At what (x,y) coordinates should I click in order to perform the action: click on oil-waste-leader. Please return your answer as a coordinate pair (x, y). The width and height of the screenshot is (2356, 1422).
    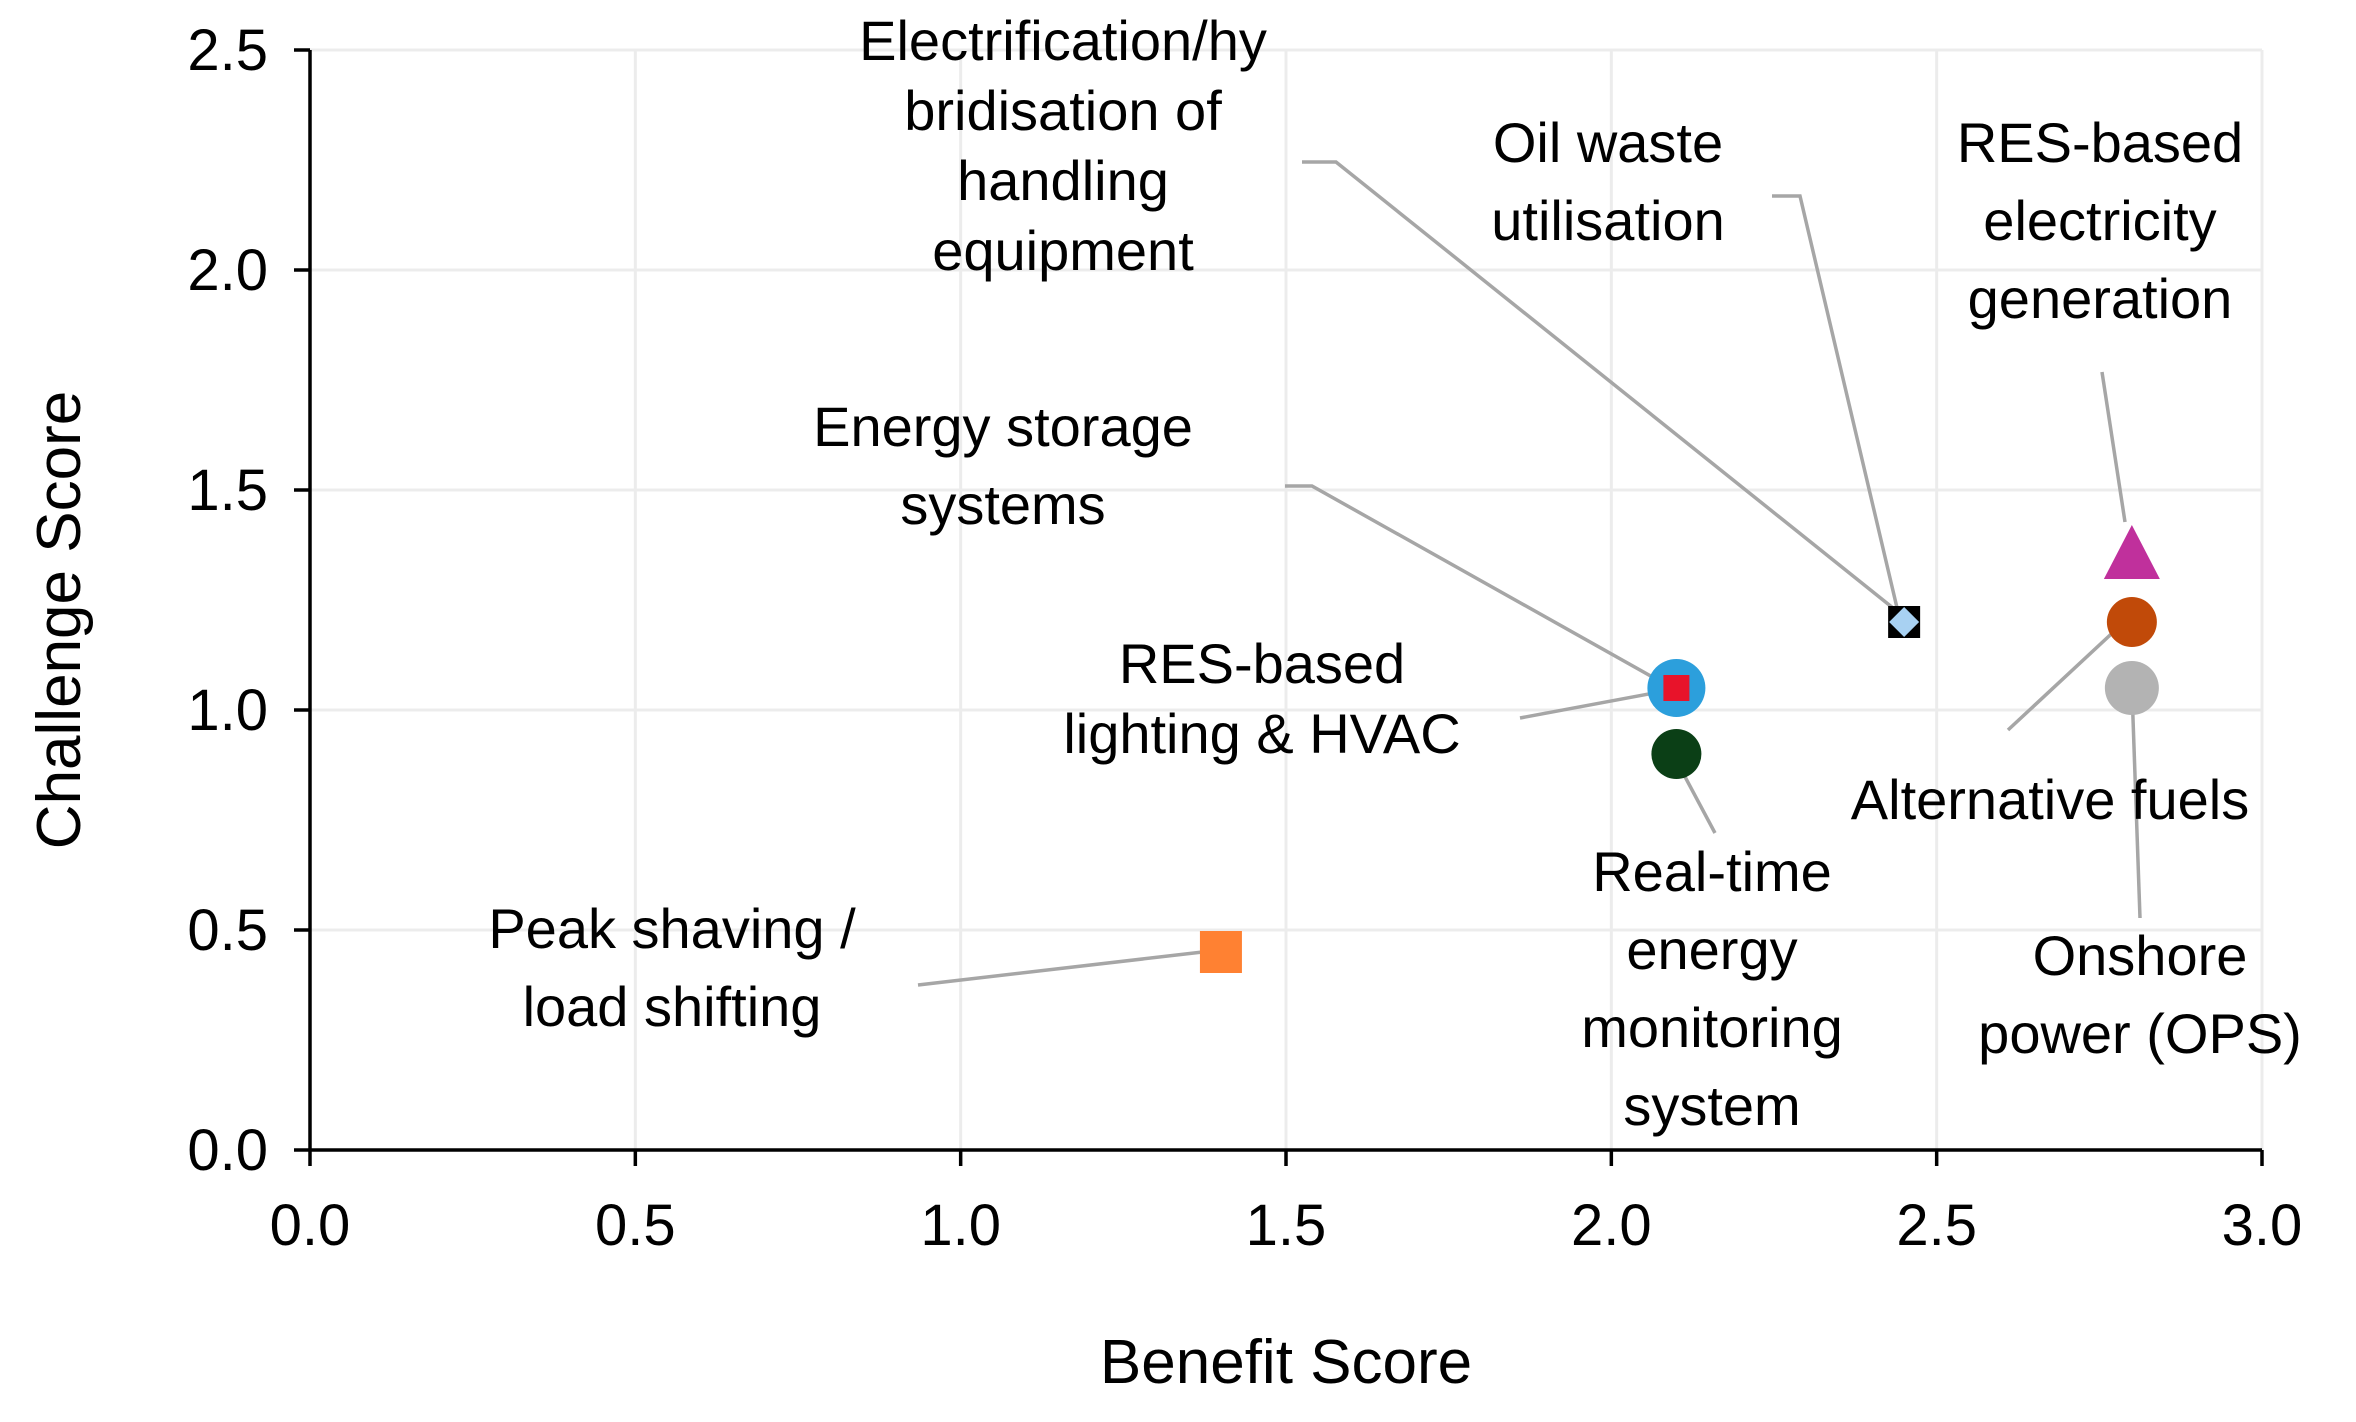
    Looking at the image, I should click on (1836, 403).